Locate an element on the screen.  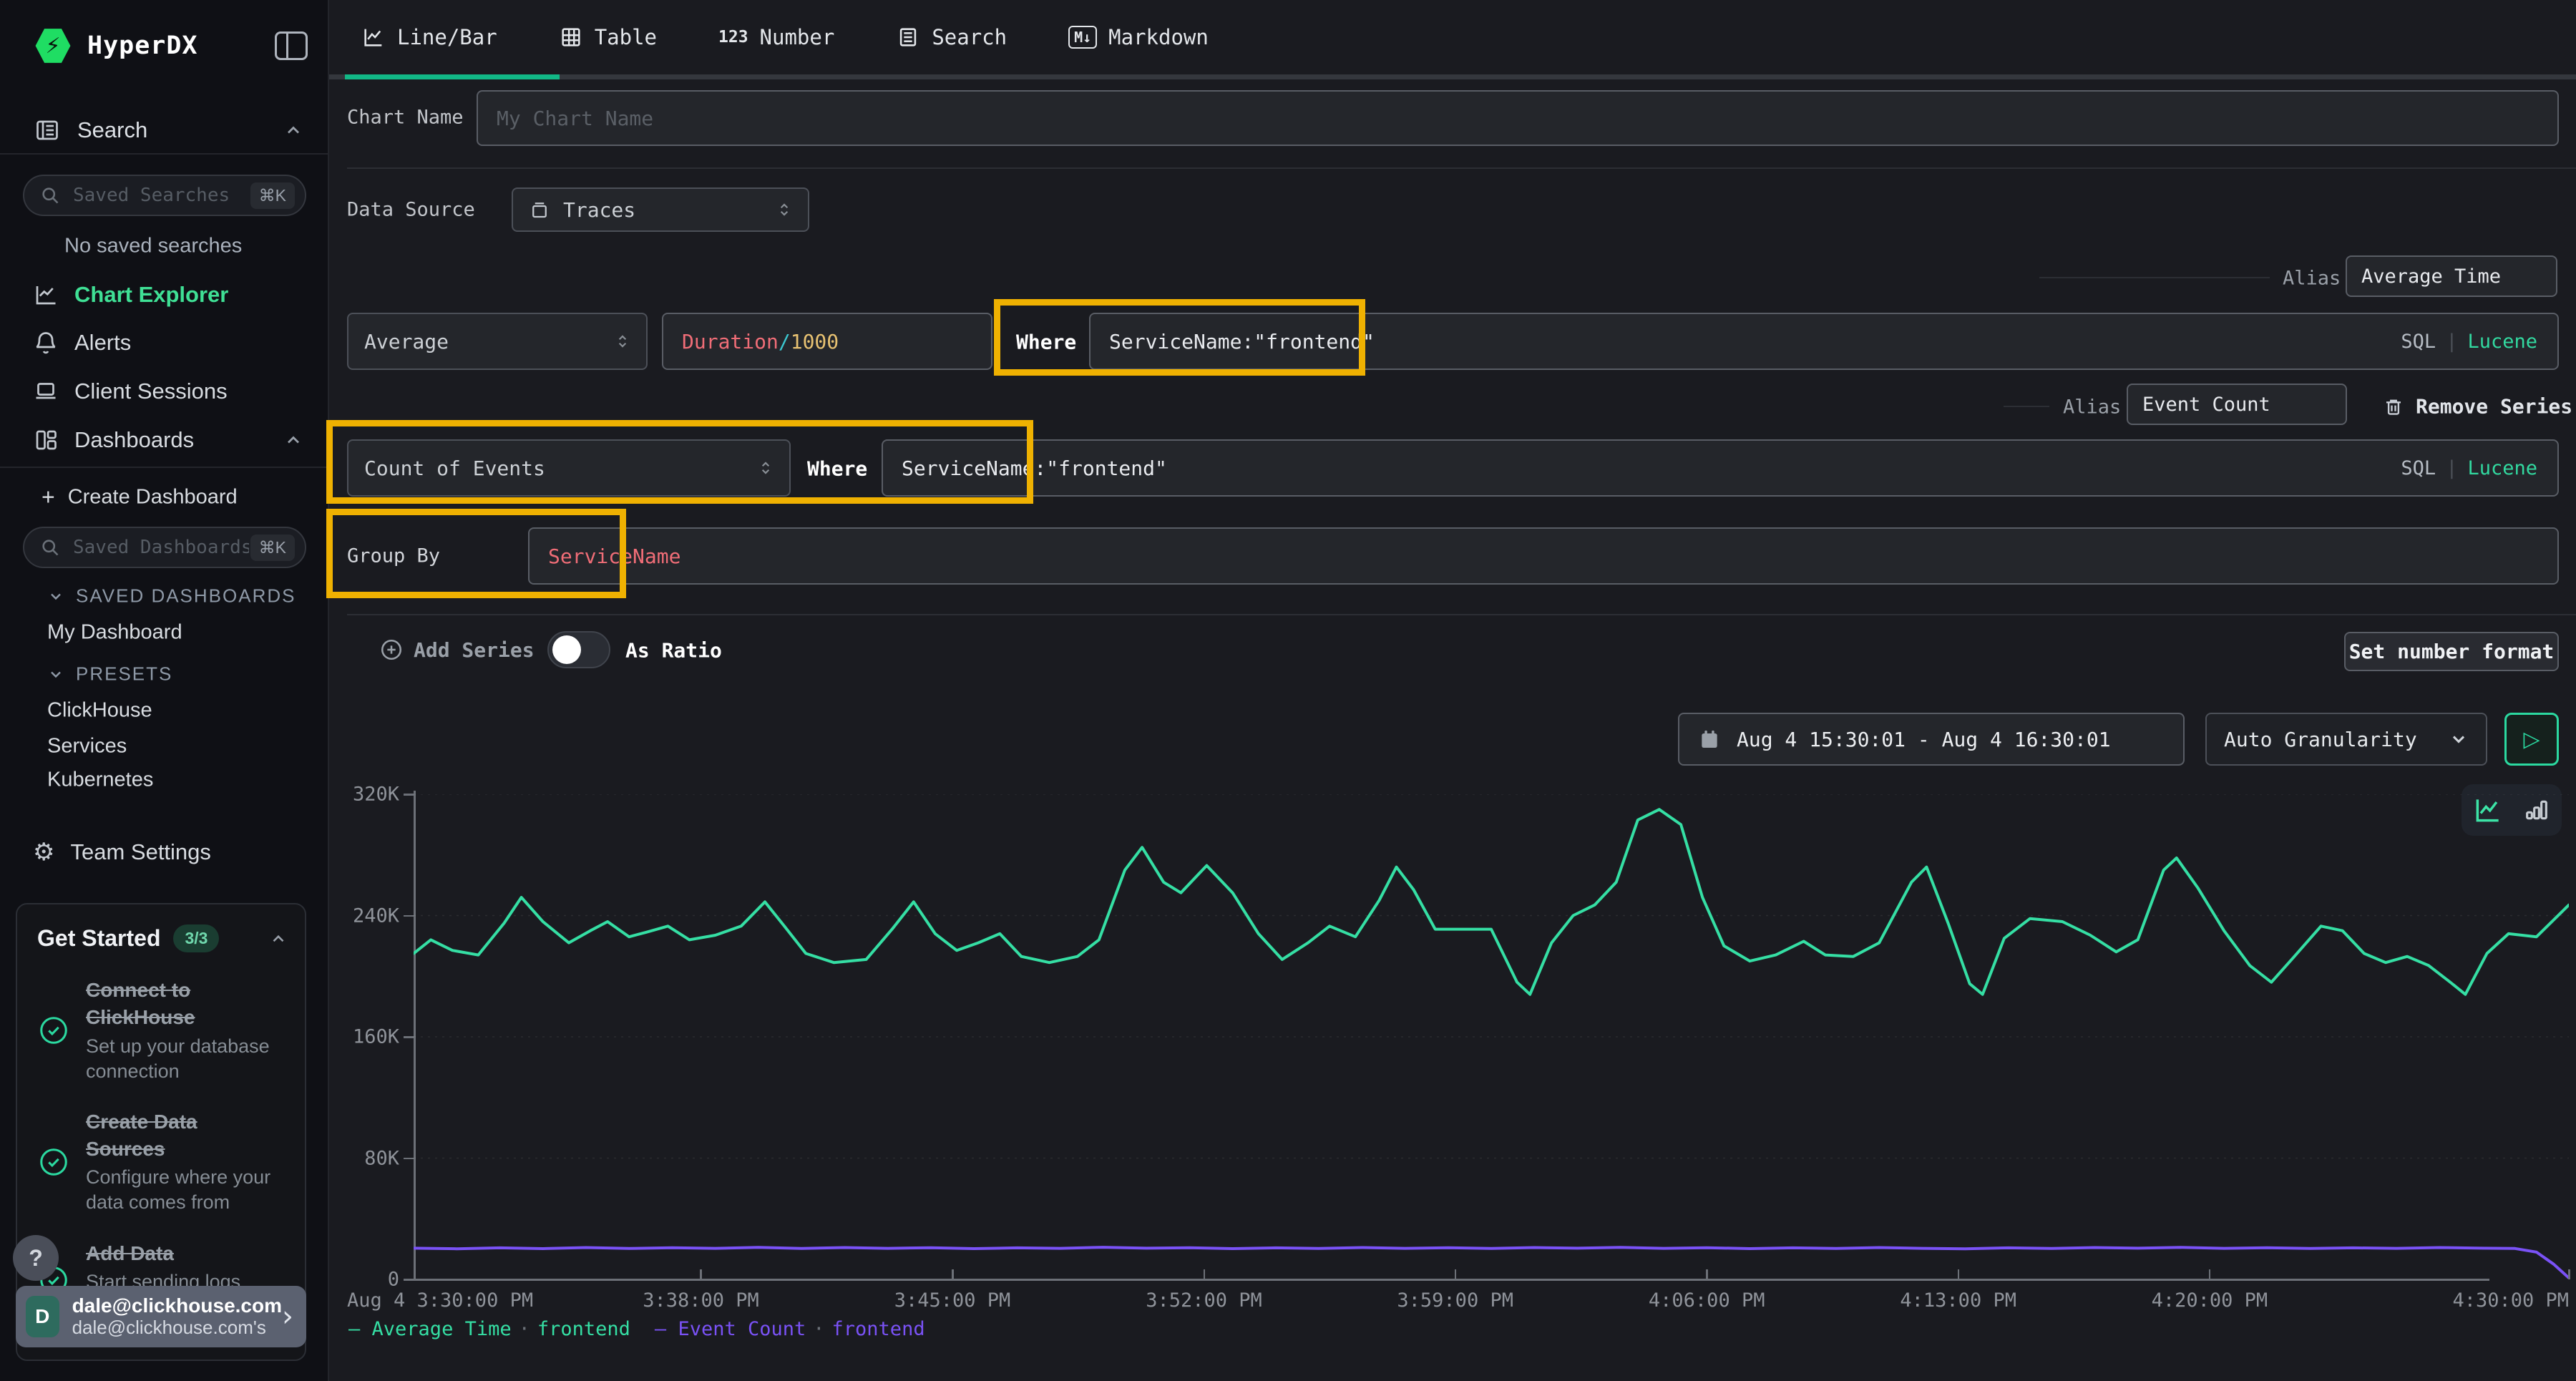
y-axis-line is located at coordinates (415, 1036).